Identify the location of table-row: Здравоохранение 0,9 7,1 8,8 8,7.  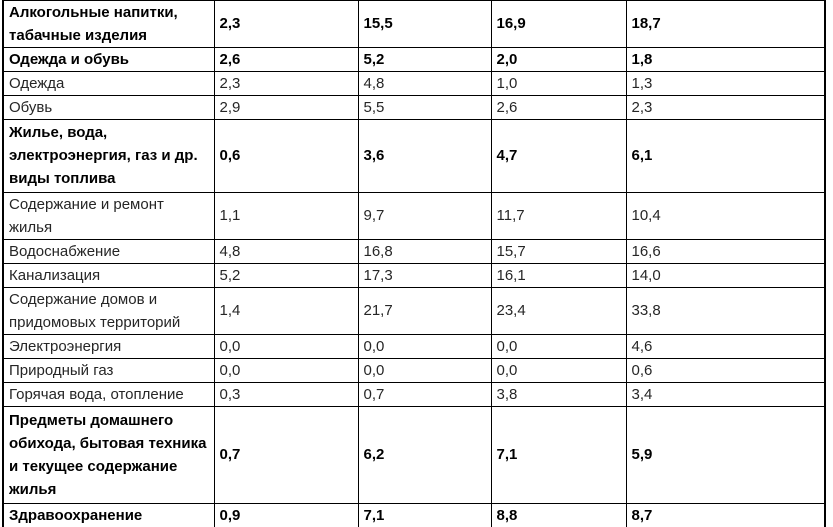
(414, 514).